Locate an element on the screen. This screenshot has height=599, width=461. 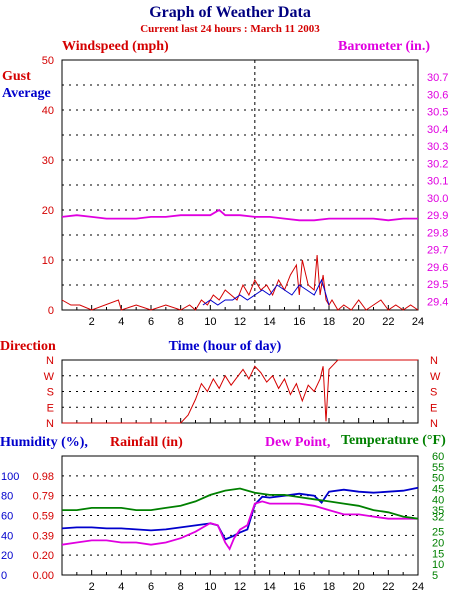
humidity-panel-x-tick-label: 20 is located at coordinates (359, 587).